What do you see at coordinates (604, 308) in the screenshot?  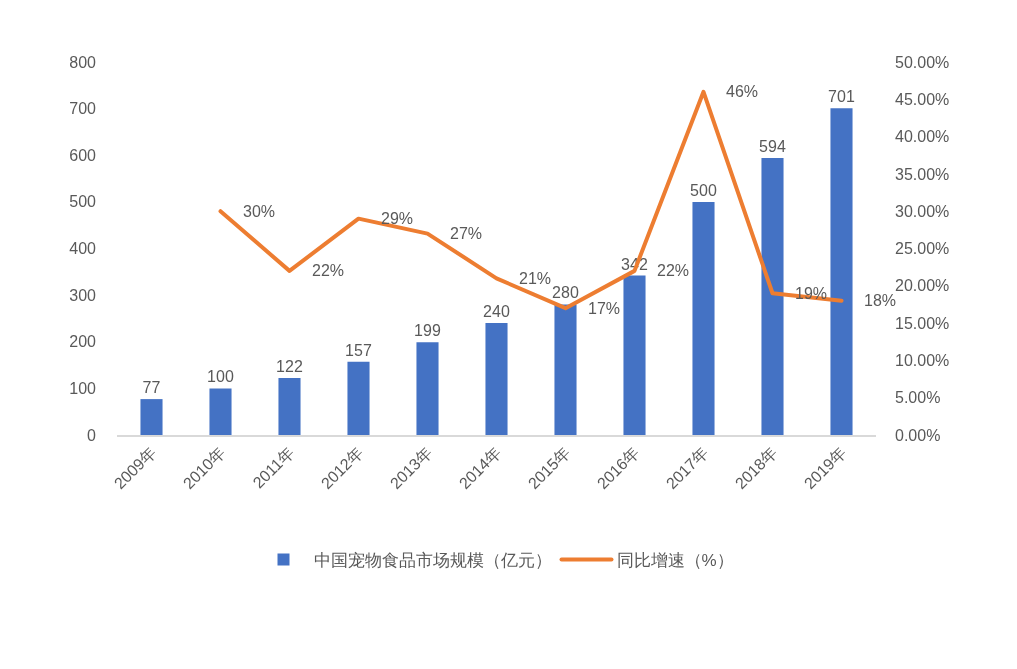 I see `data-label: 17%` at bounding box center [604, 308].